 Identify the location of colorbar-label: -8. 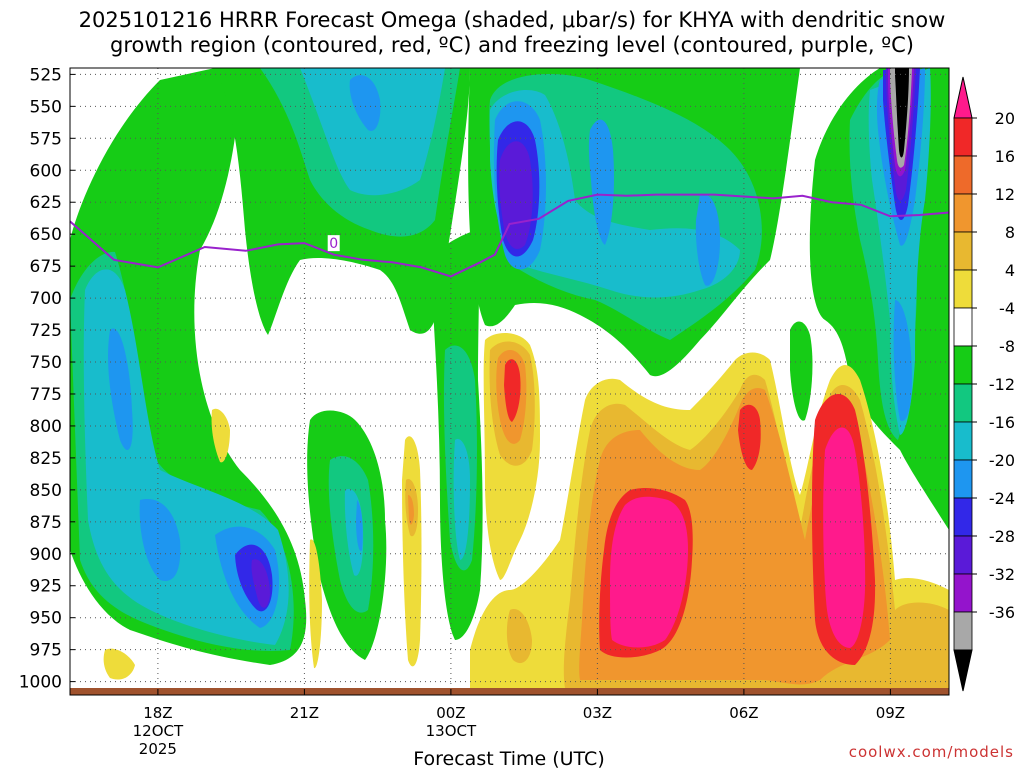
(1007, 346).